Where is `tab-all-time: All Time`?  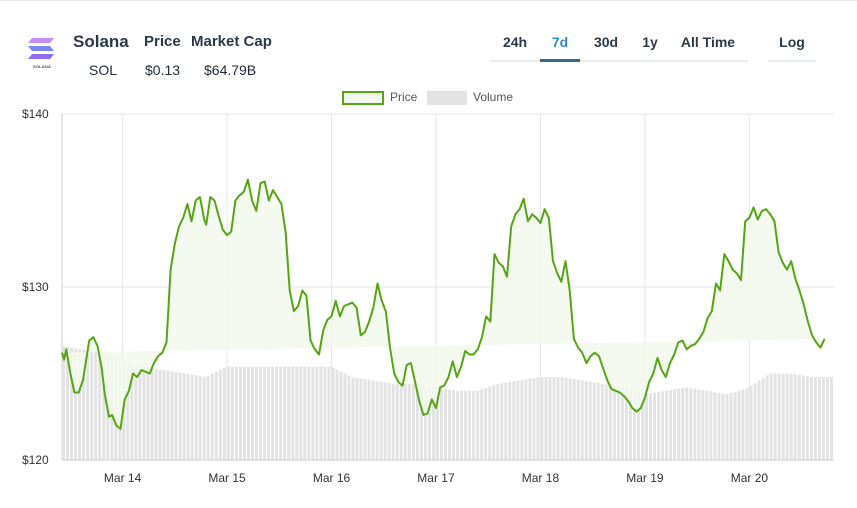
tab-all-time: All Time is located at coordinates (708, 46).